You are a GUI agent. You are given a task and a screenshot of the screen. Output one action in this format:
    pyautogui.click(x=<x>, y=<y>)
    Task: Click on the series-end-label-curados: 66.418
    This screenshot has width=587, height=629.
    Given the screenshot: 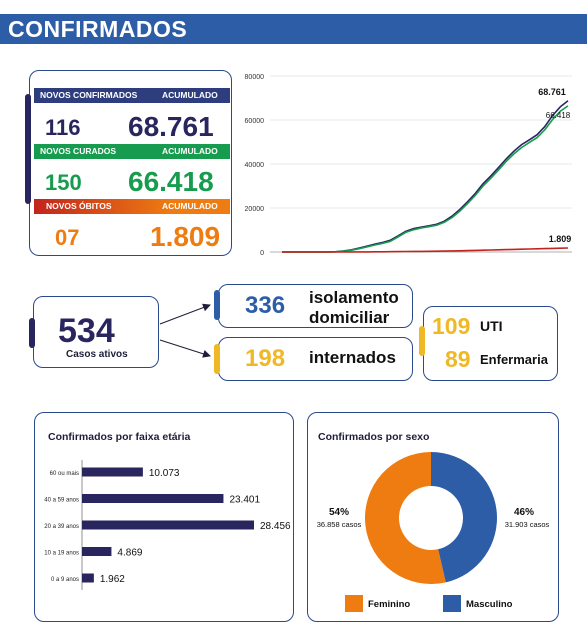 What is the action you would take?
    pyautogui.click(x=558, y=115)
    